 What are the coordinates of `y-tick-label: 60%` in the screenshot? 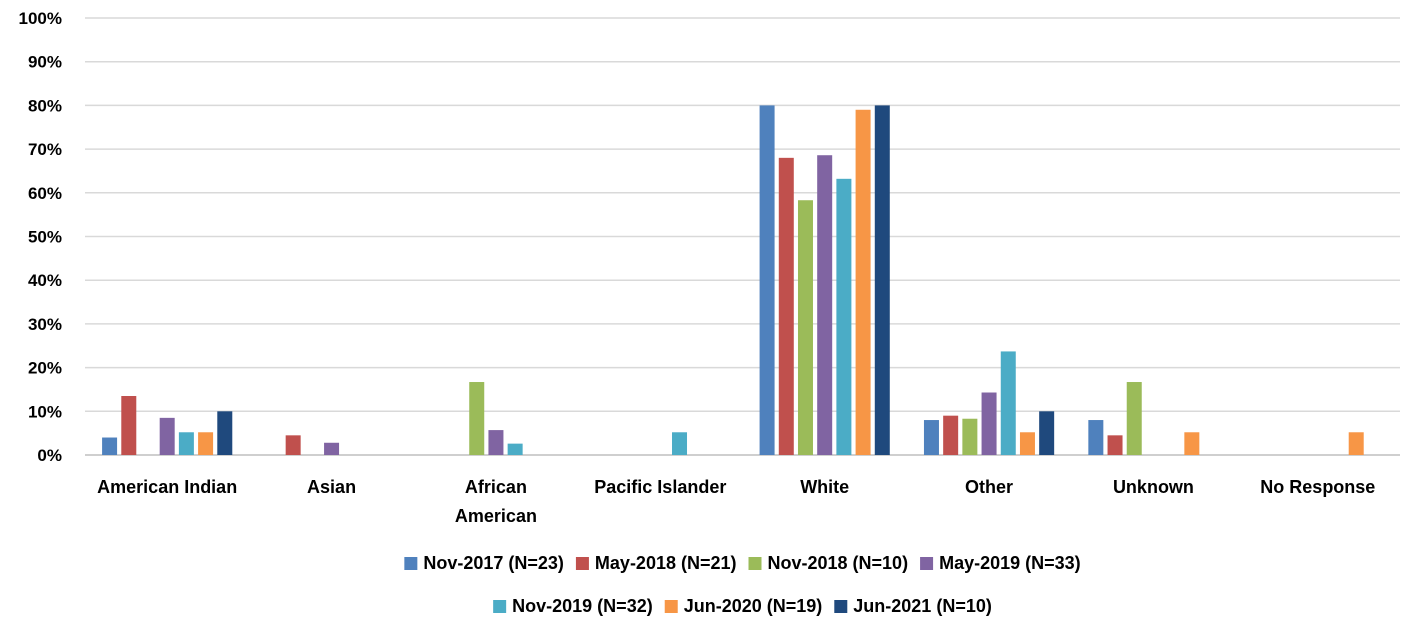 It's located at (45, 193).